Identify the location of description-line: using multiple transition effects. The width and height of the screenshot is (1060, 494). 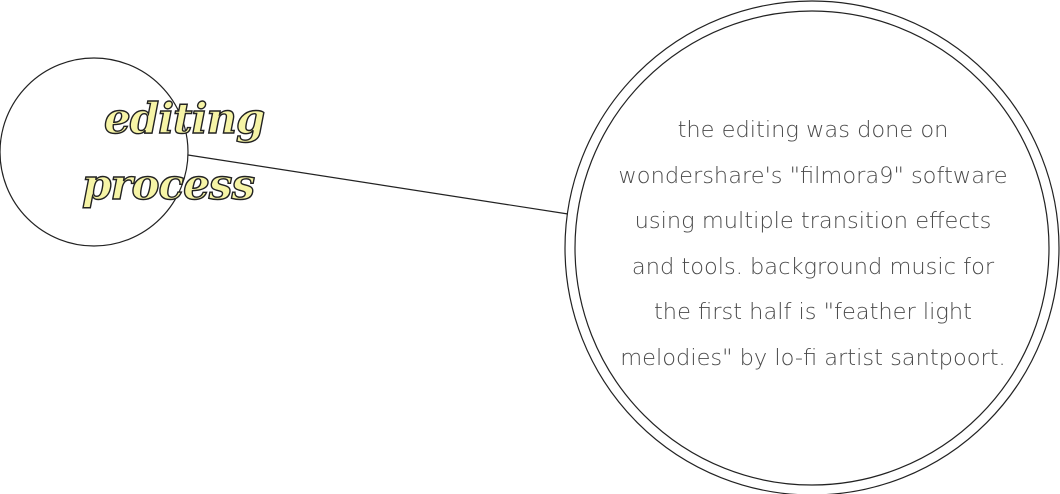
(813, 221).